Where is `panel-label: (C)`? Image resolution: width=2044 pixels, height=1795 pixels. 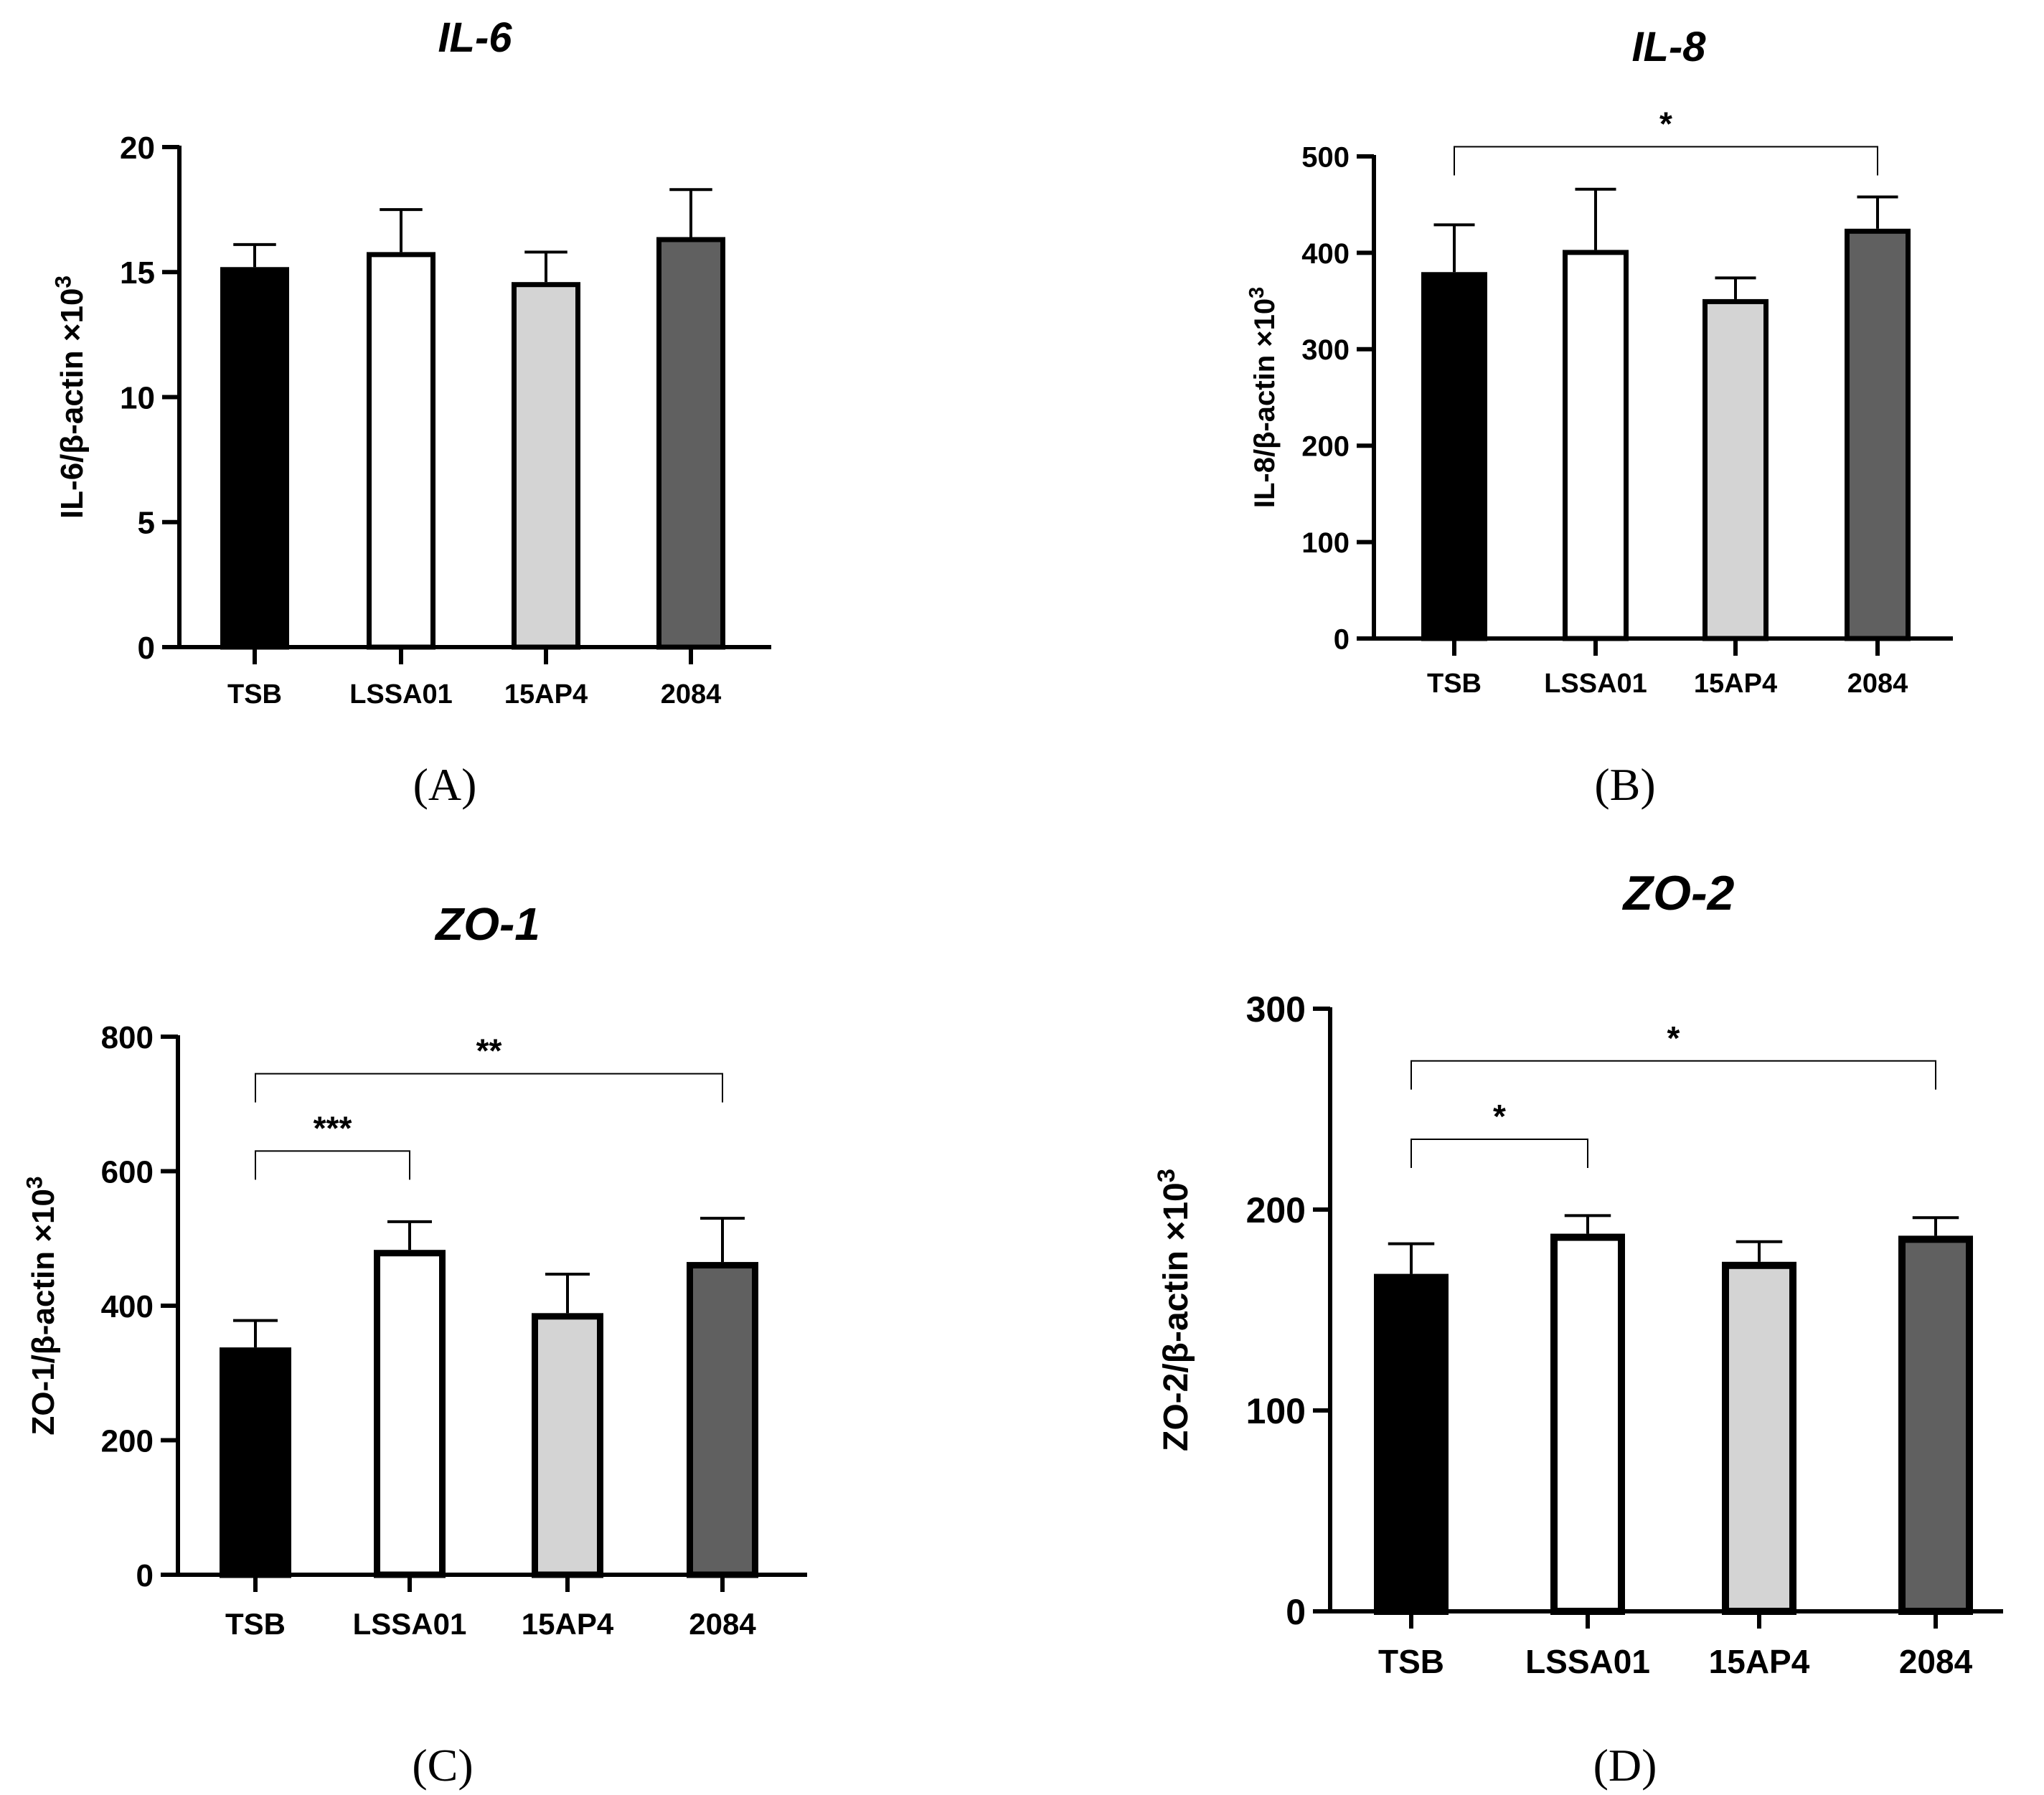 panel-label: (C) is located at coordinates (442, 1765).